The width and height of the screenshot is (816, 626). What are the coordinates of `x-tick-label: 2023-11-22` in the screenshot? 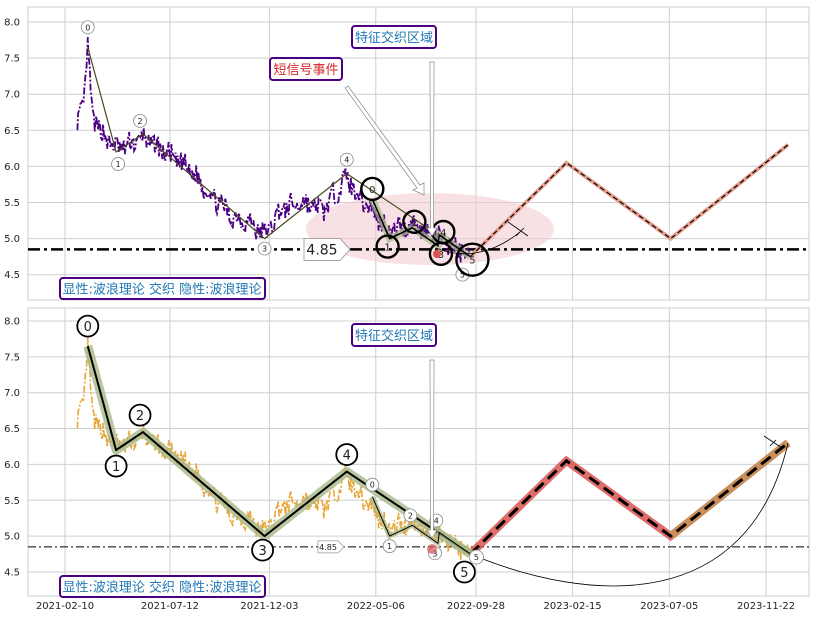 It's located at (766, 606).